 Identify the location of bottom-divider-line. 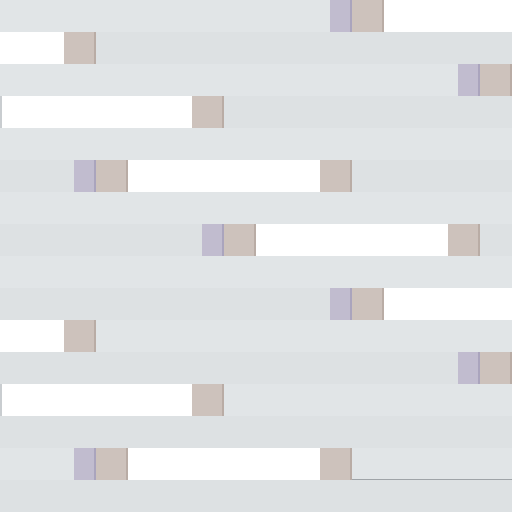
(432, 479).